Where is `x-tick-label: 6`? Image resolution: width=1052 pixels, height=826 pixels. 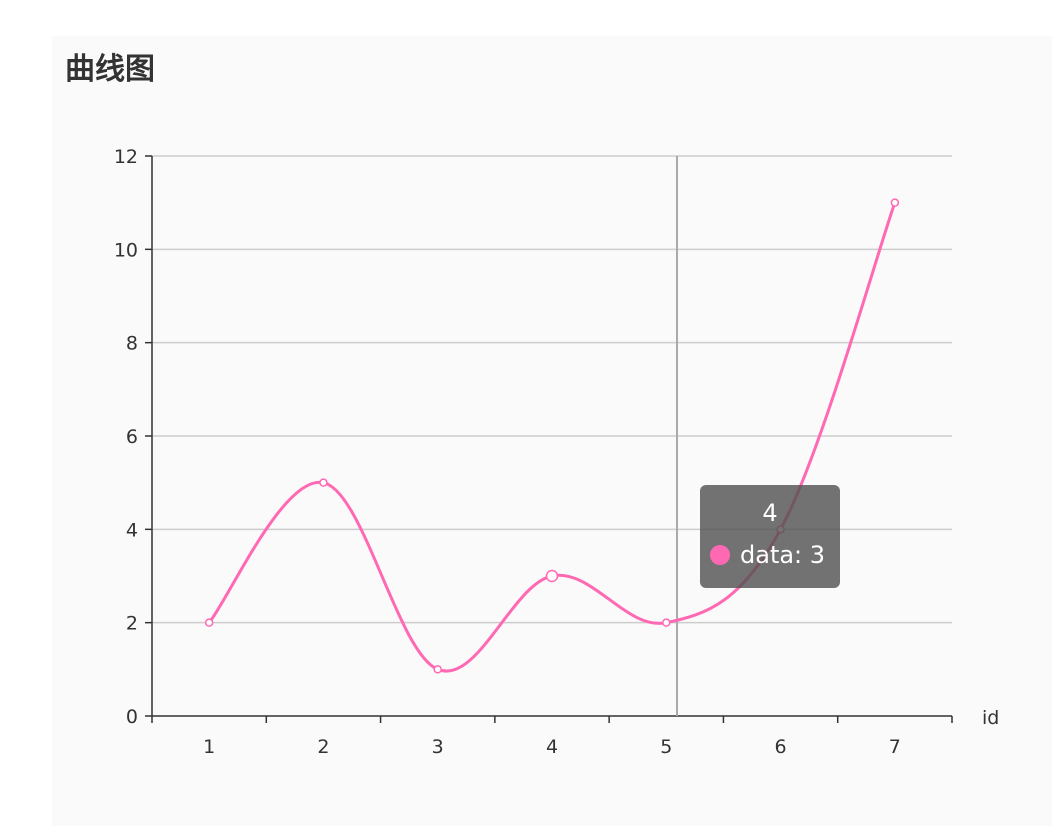 x-tick-label: 6 is located at coordinates (781, 747).